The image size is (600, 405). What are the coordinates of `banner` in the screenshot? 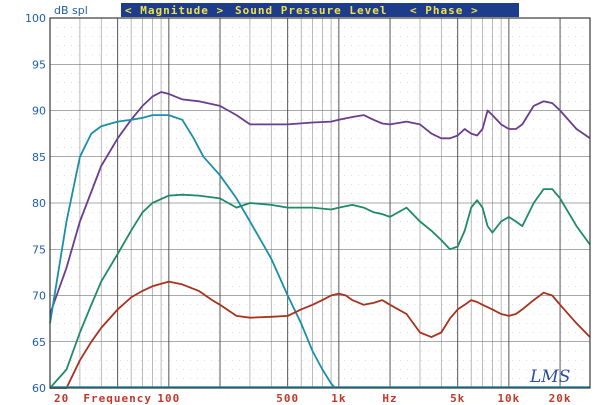 It's located at (320, 10).